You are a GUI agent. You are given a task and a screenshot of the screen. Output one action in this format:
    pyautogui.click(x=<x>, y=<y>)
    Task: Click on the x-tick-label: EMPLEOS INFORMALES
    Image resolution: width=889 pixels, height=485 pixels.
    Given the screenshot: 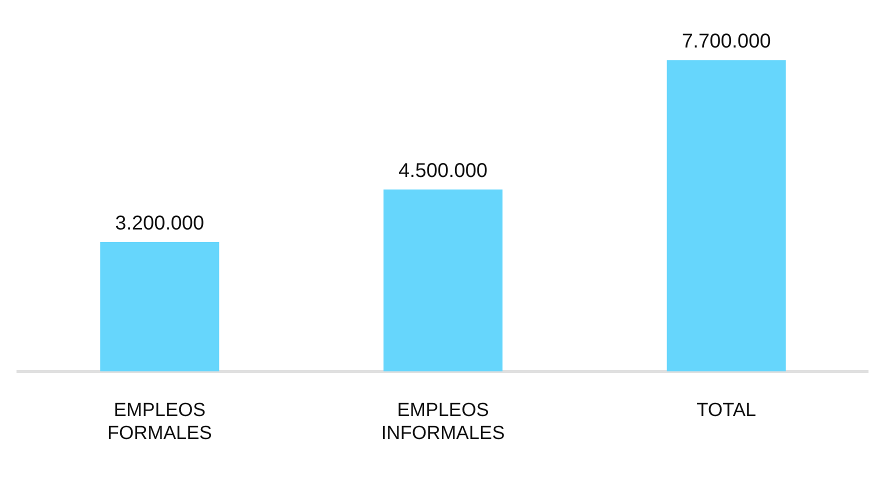 What is the action you would take?
    pyautogui.click(x=443, y=422)
    